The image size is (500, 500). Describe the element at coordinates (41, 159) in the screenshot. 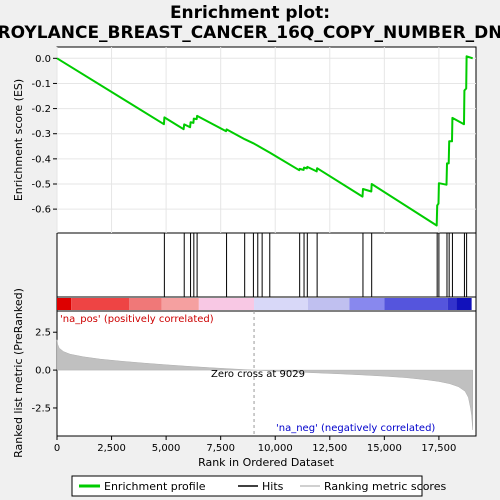

I see `es-y-tick-label-4: -0.4` at that location.